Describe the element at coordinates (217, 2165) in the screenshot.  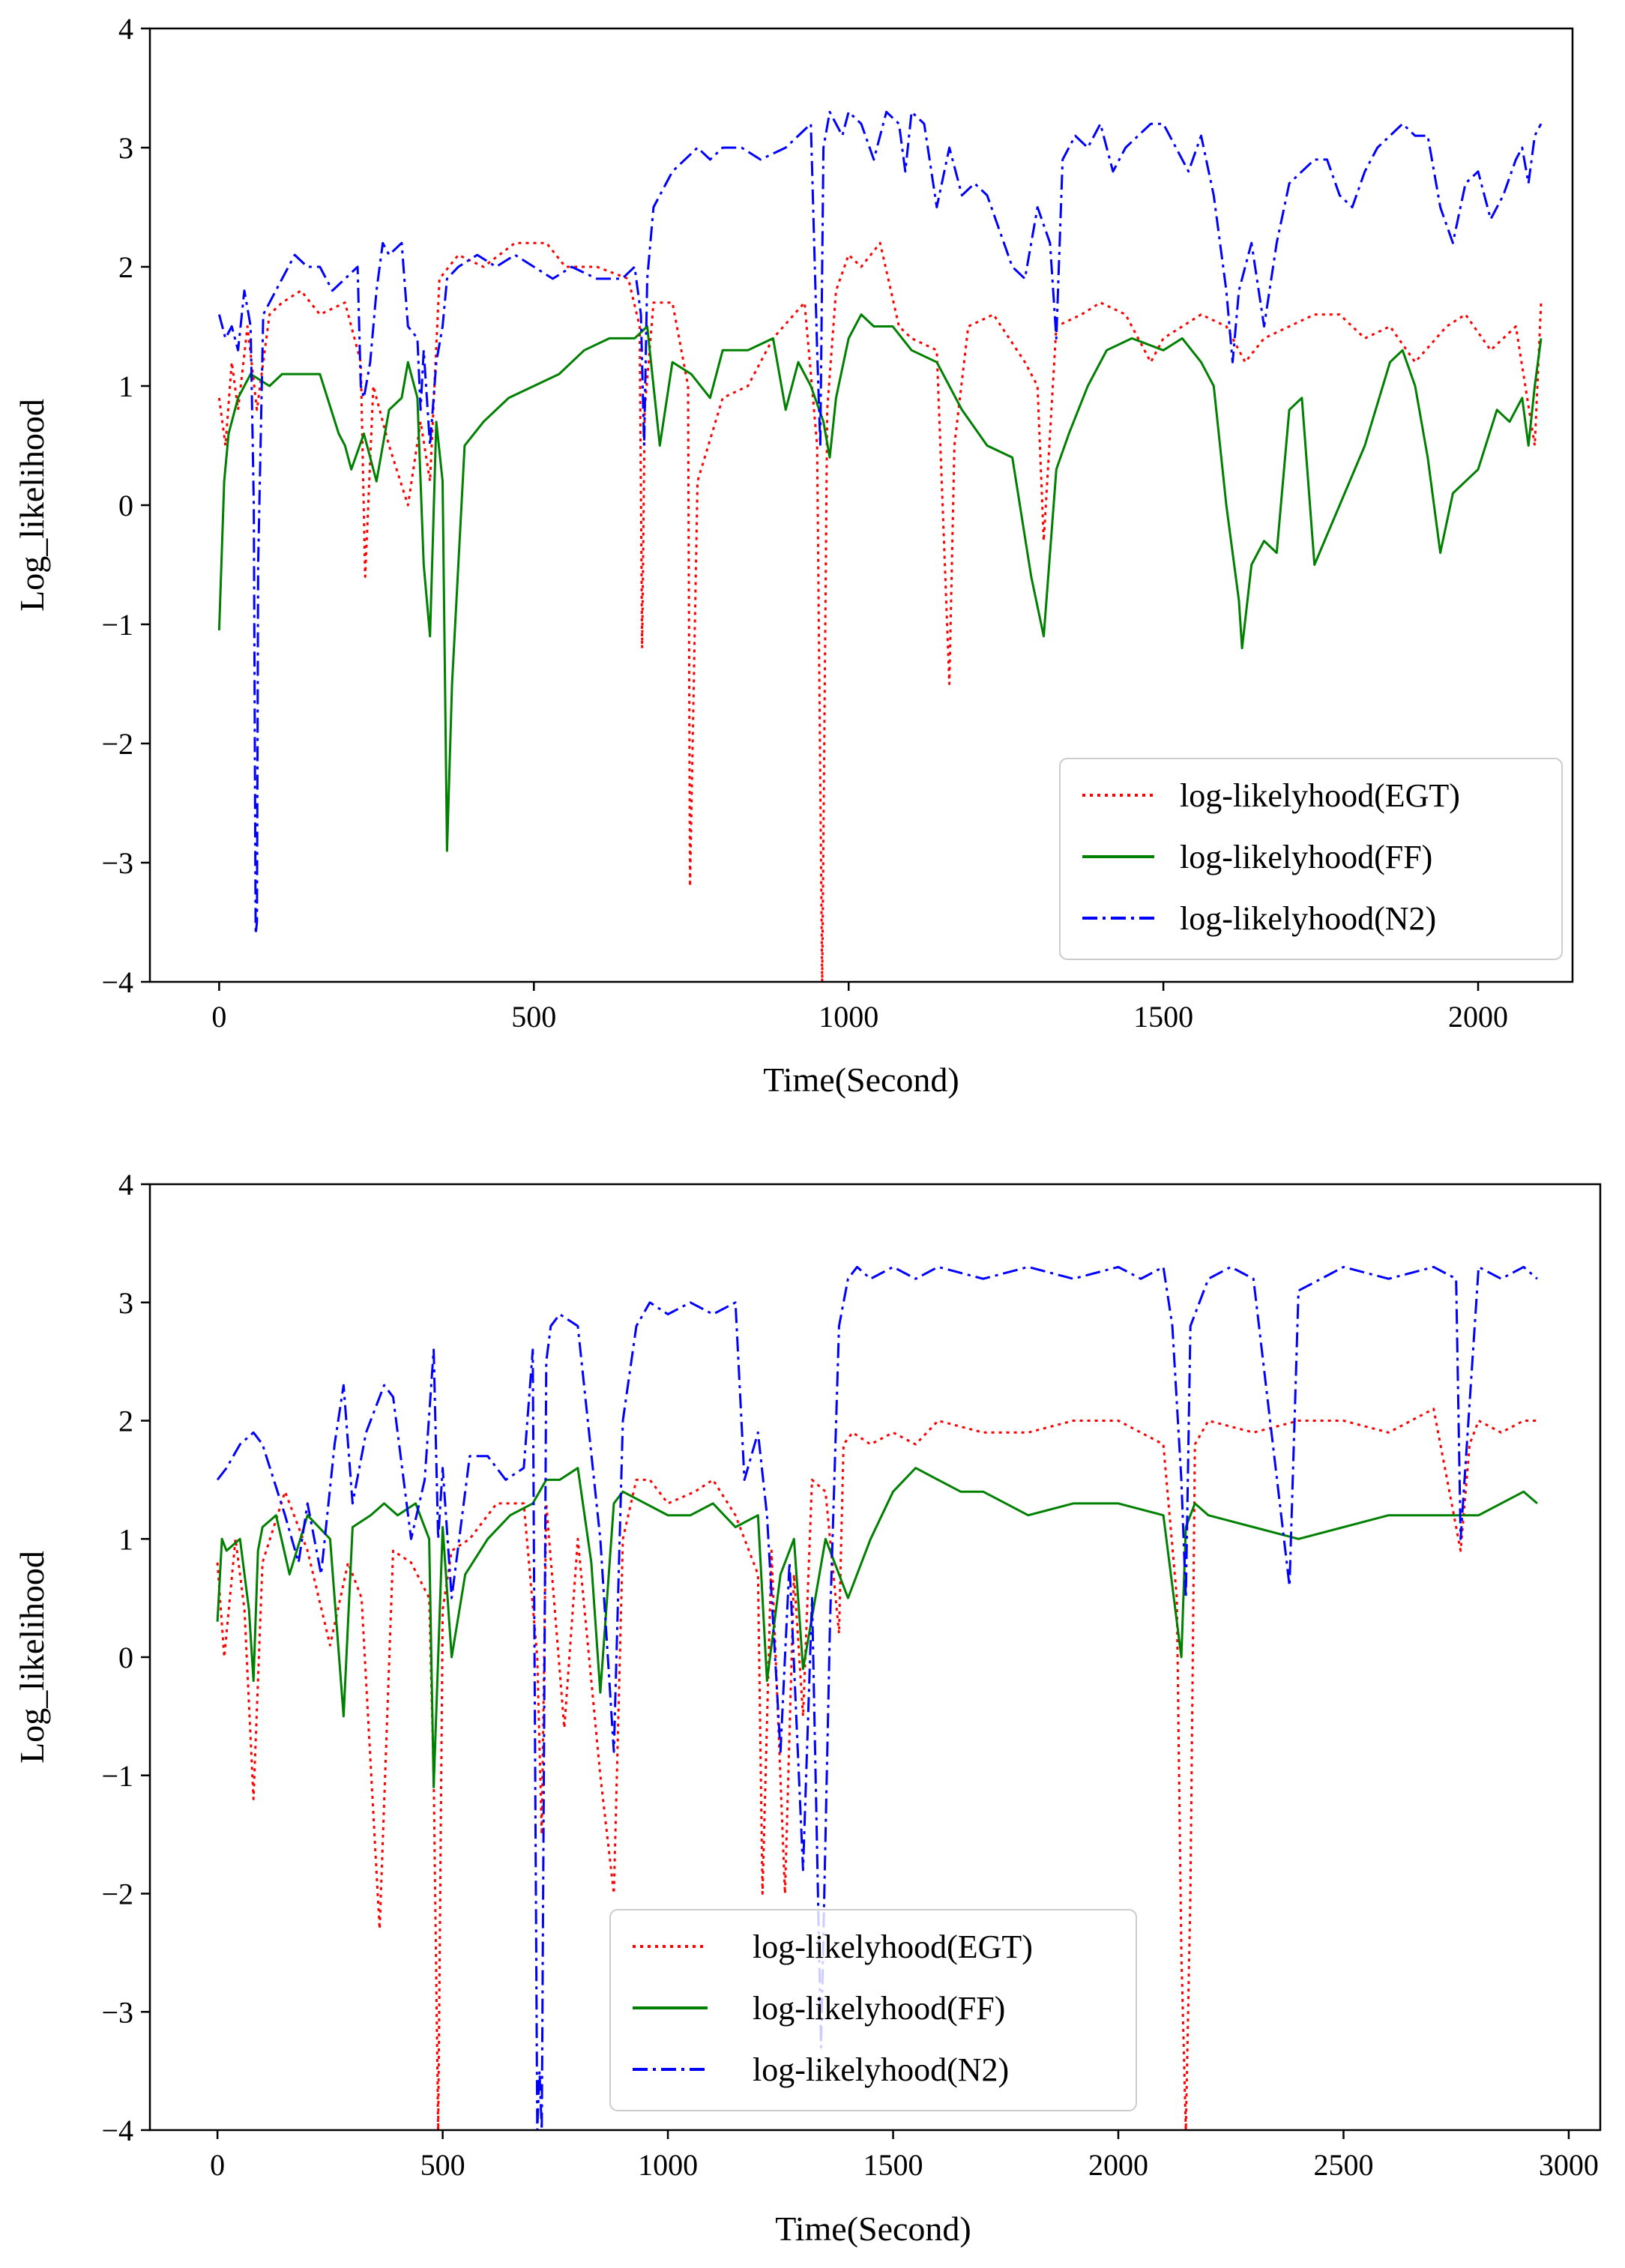
I see `bottom-chart-x-tick-label: 0` at that location.